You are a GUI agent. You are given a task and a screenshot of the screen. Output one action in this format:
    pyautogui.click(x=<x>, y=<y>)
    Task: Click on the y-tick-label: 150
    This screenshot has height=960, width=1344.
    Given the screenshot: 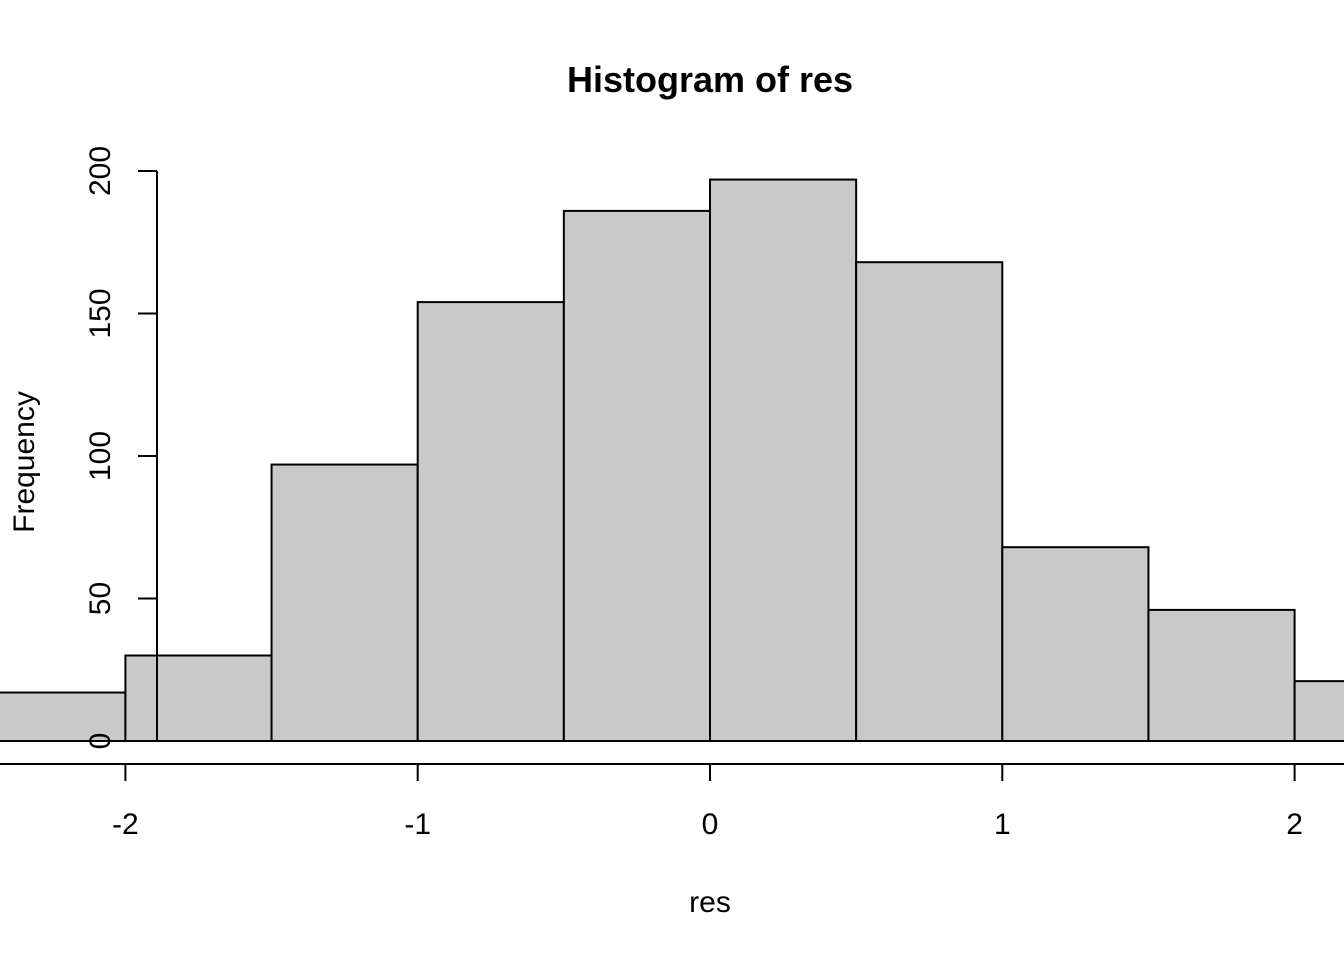 What is the action you would take?
    pyautogui.click(x=100, y=313)
    